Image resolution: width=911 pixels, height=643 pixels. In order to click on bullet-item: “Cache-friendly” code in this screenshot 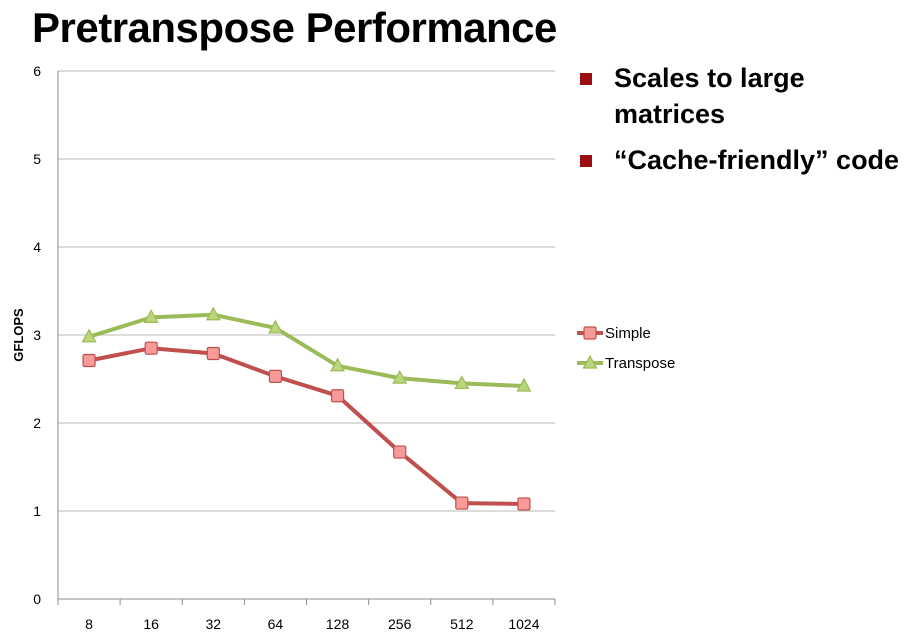, I will do `click(743, 160)`.